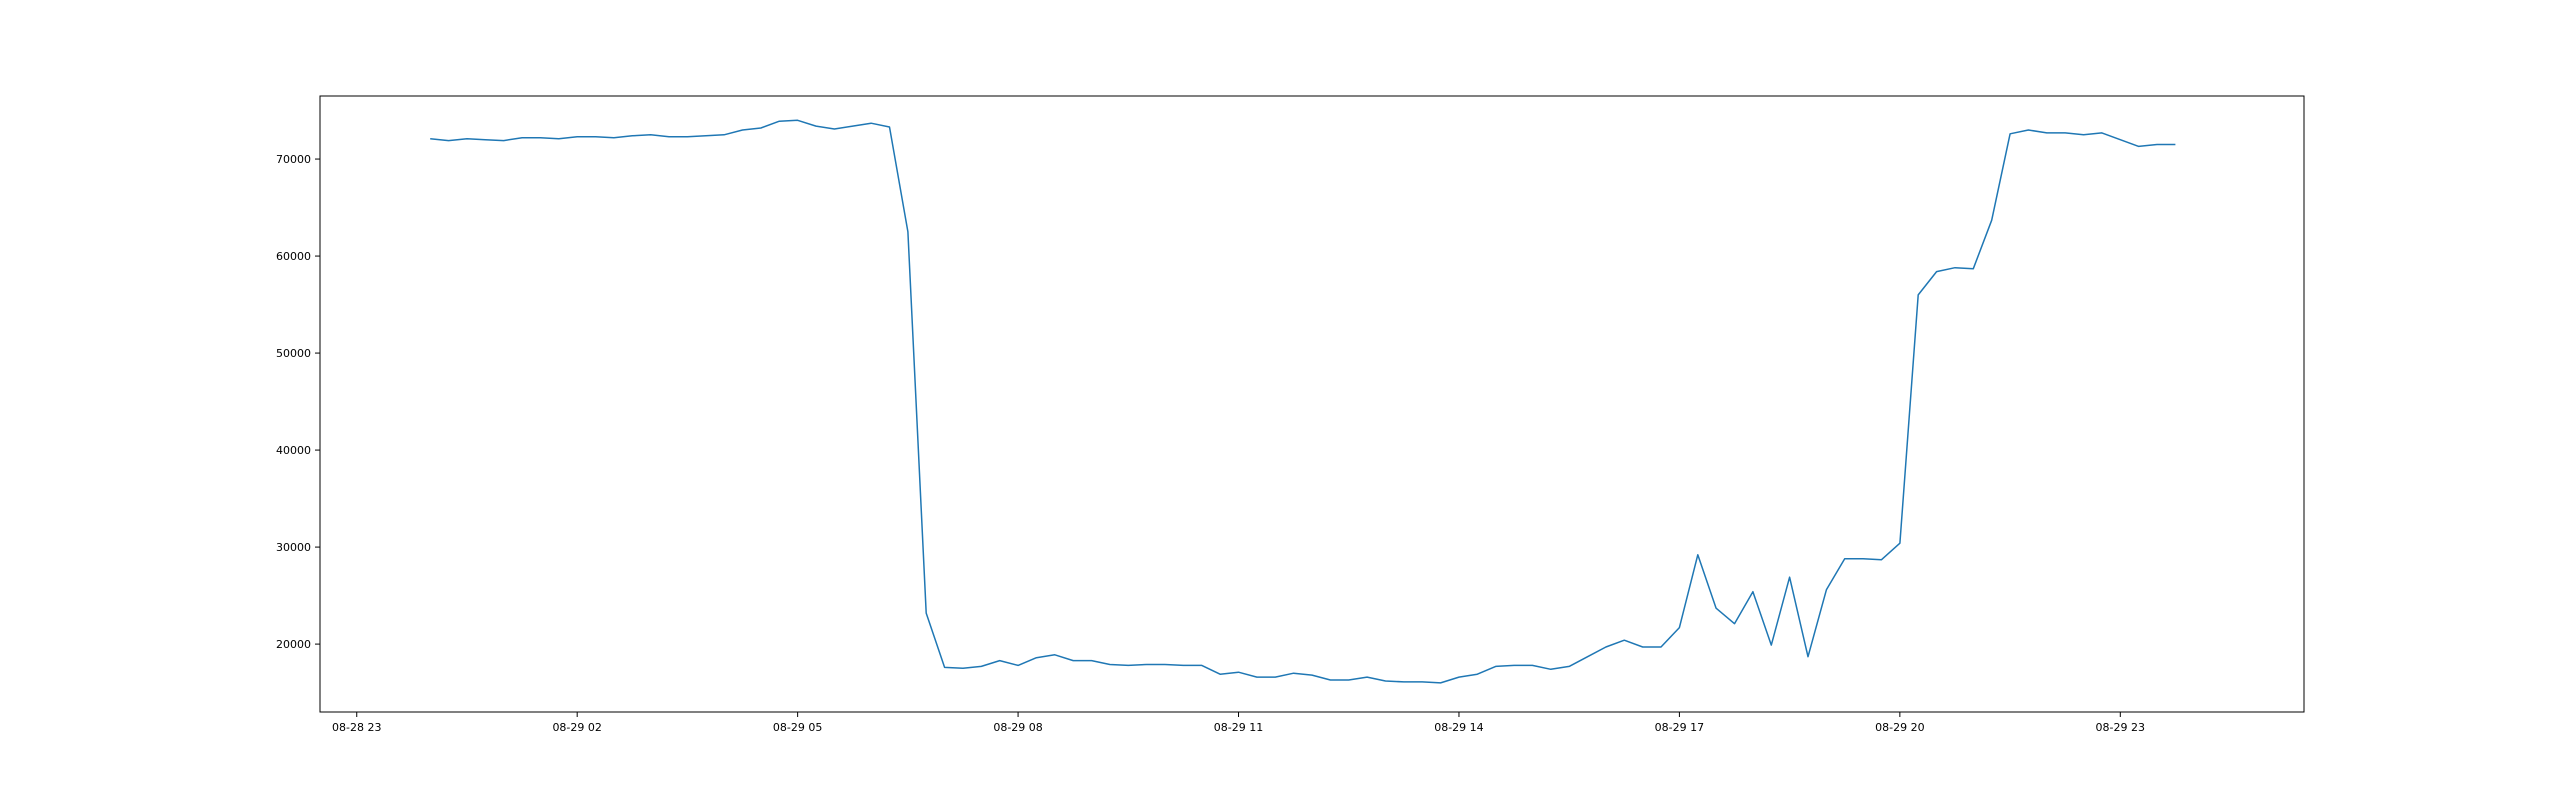 The height and width of the screenshot is (805, 2560). I want to click on x-tick-label: 08-29 02, so click(576, 727).